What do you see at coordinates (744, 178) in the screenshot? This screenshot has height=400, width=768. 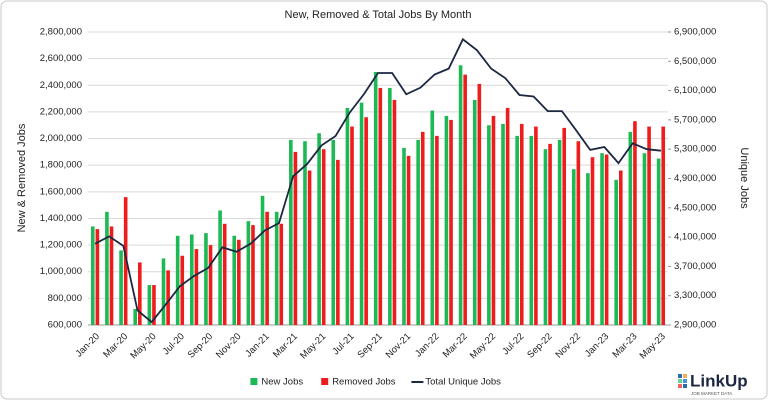 I see `y2-axis-title: Unique Jobs` at bounding box center [744, 178].